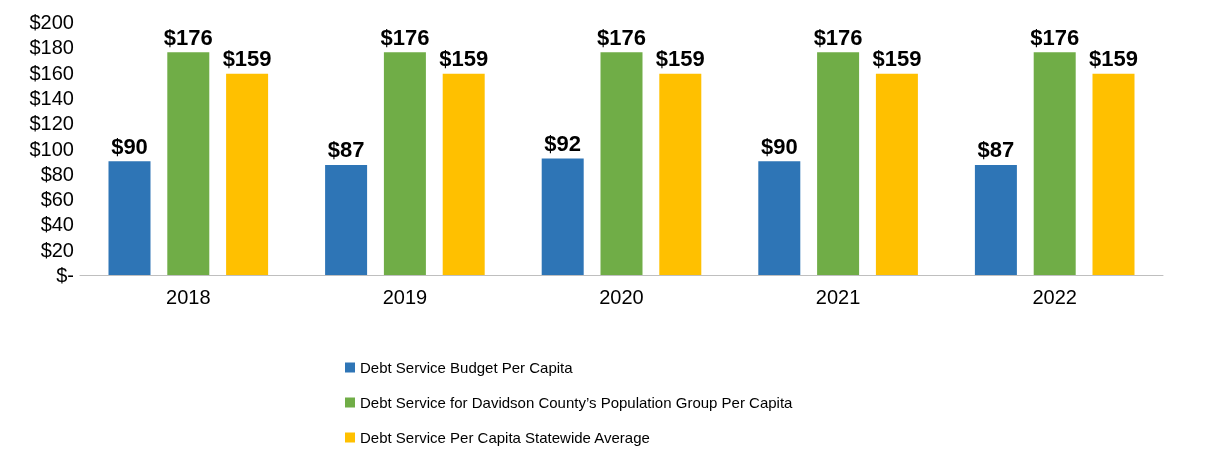 This screenshot has height=452, width=1213. Describe the element at coordinates (188, 297) in the screenshot. I see `x-tick-label: 2018` at that location.